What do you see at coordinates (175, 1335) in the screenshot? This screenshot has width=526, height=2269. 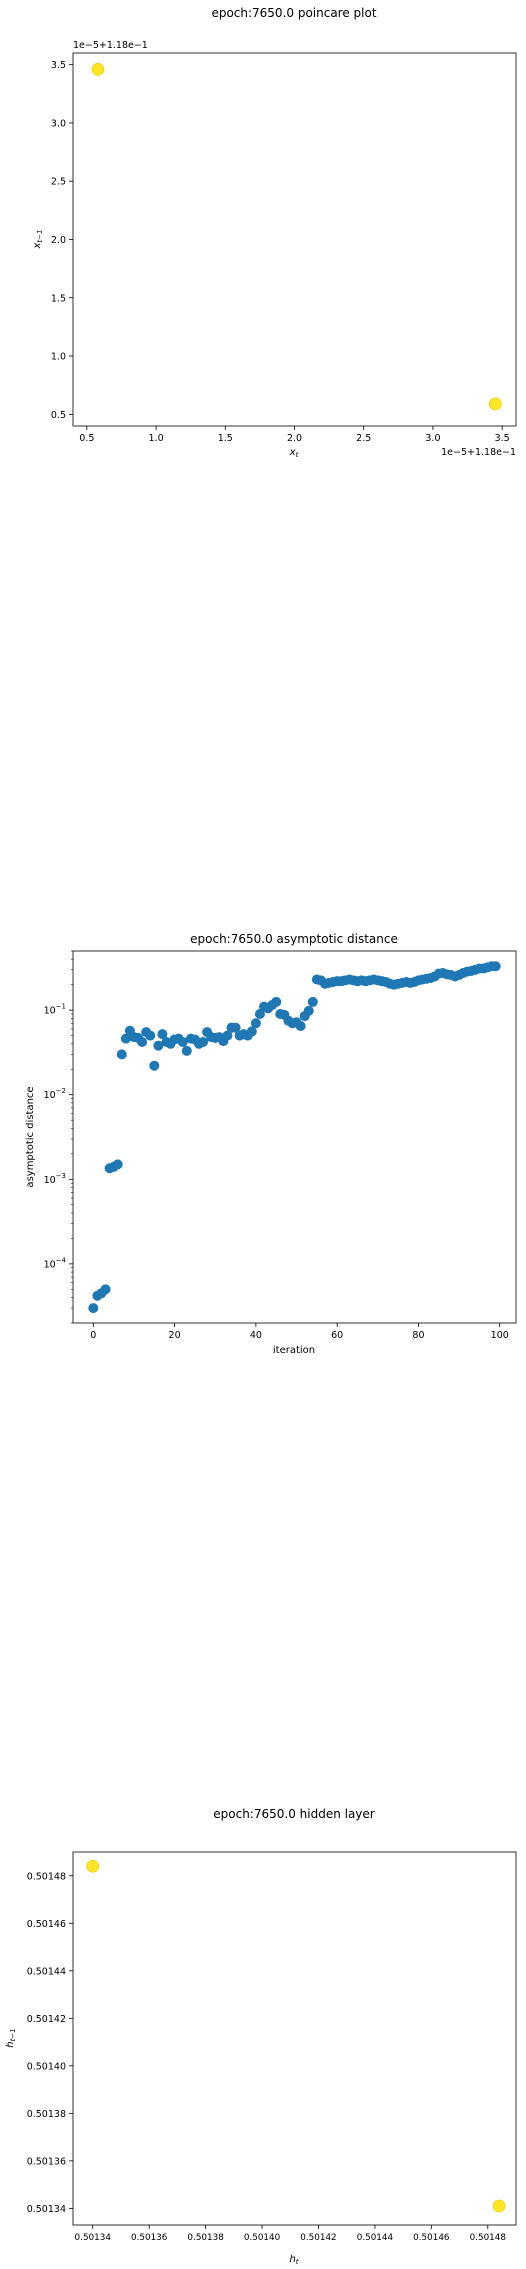 I see `asymptotic-x-tick-label: 20` at bounding box center [175, 1335].